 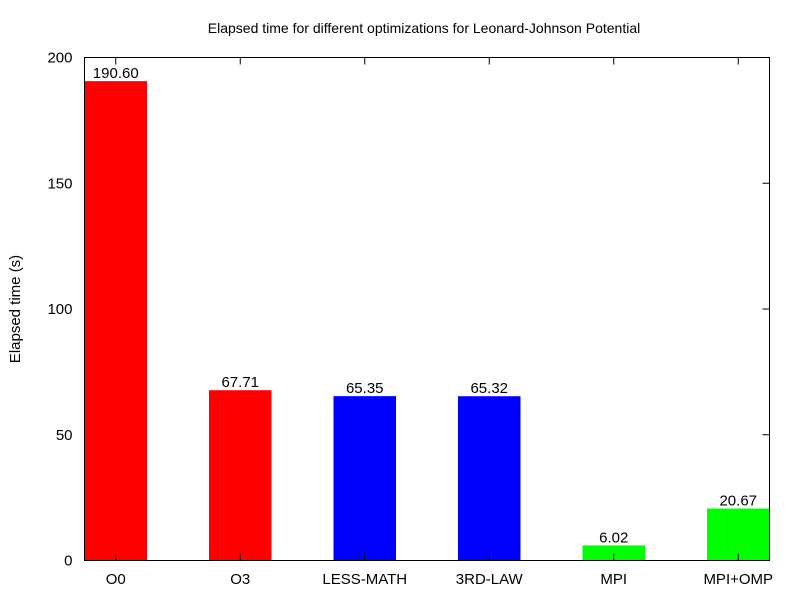 What do you see at coordinates (613, 553) in the screenshot?
I see `bar-mpi` at bounding box center [613, 553].